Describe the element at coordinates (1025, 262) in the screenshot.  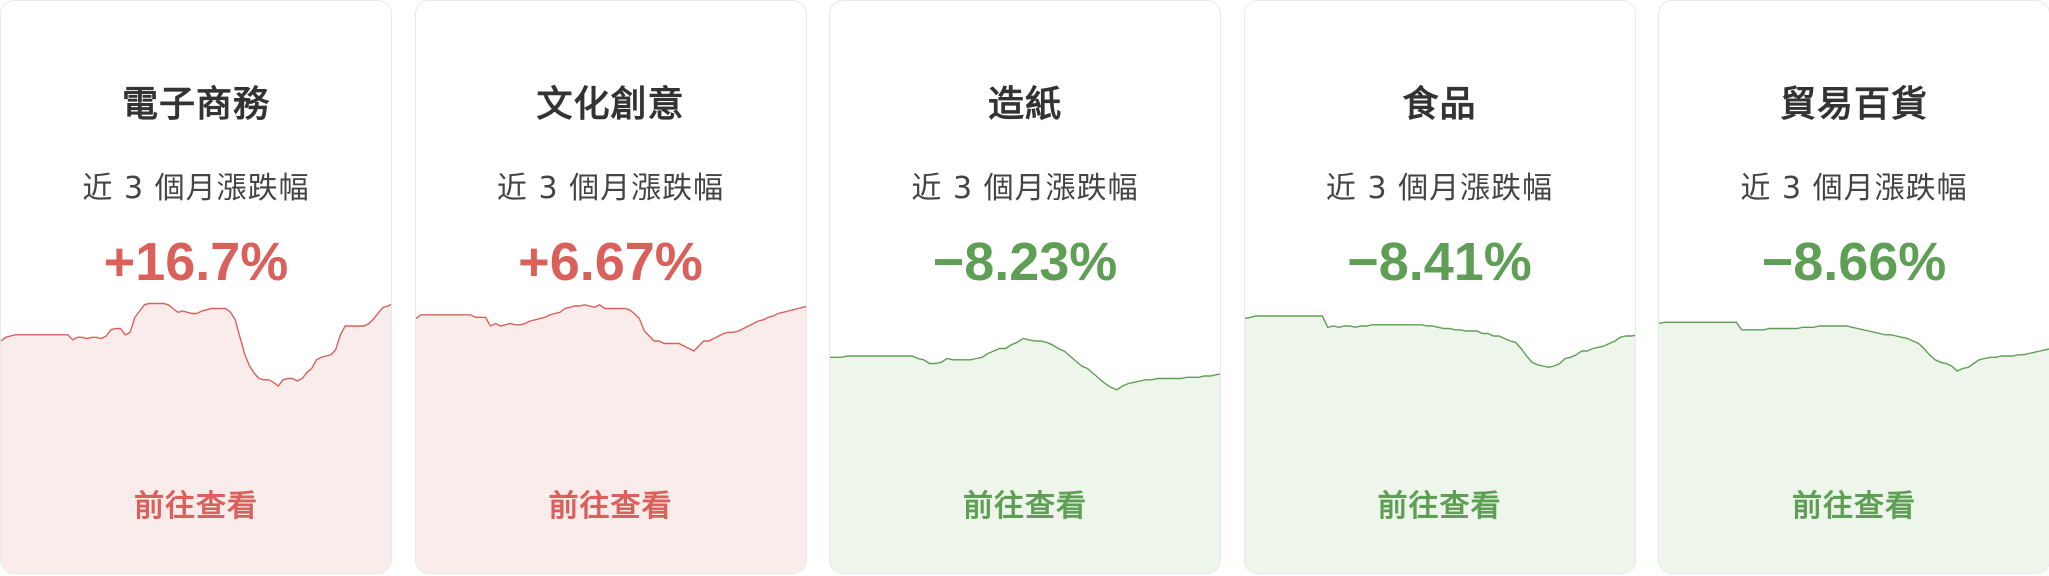
I see `change-percent: −8.23%` at that location.